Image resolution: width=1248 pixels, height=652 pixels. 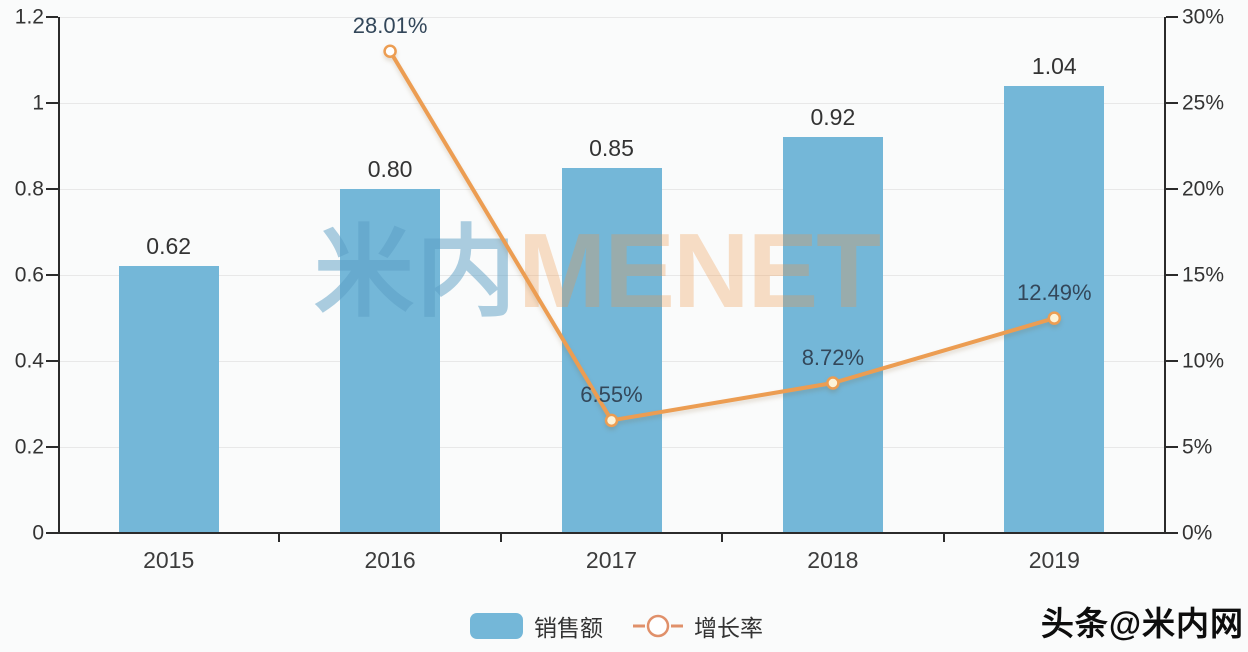 I want to click on line-point-value-label: 12.49%, so click(x=1054, y=293).